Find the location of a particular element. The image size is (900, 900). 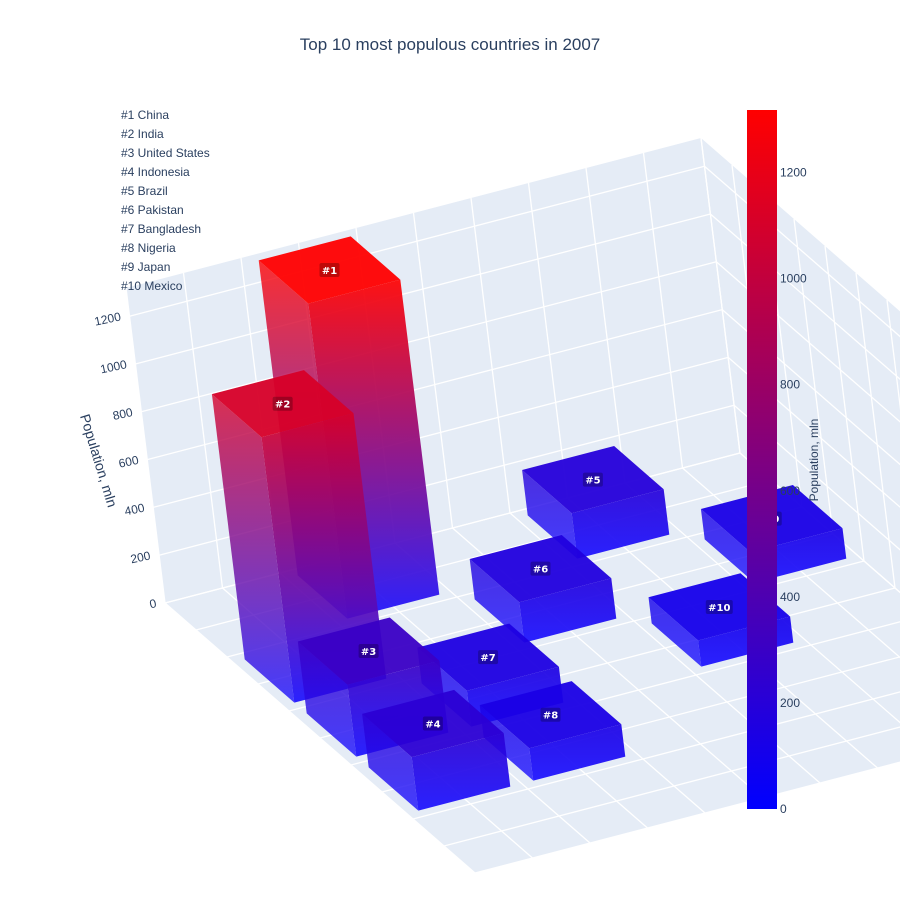

colorbar-tick-label: 1000 is located at coordinates (793, 279).